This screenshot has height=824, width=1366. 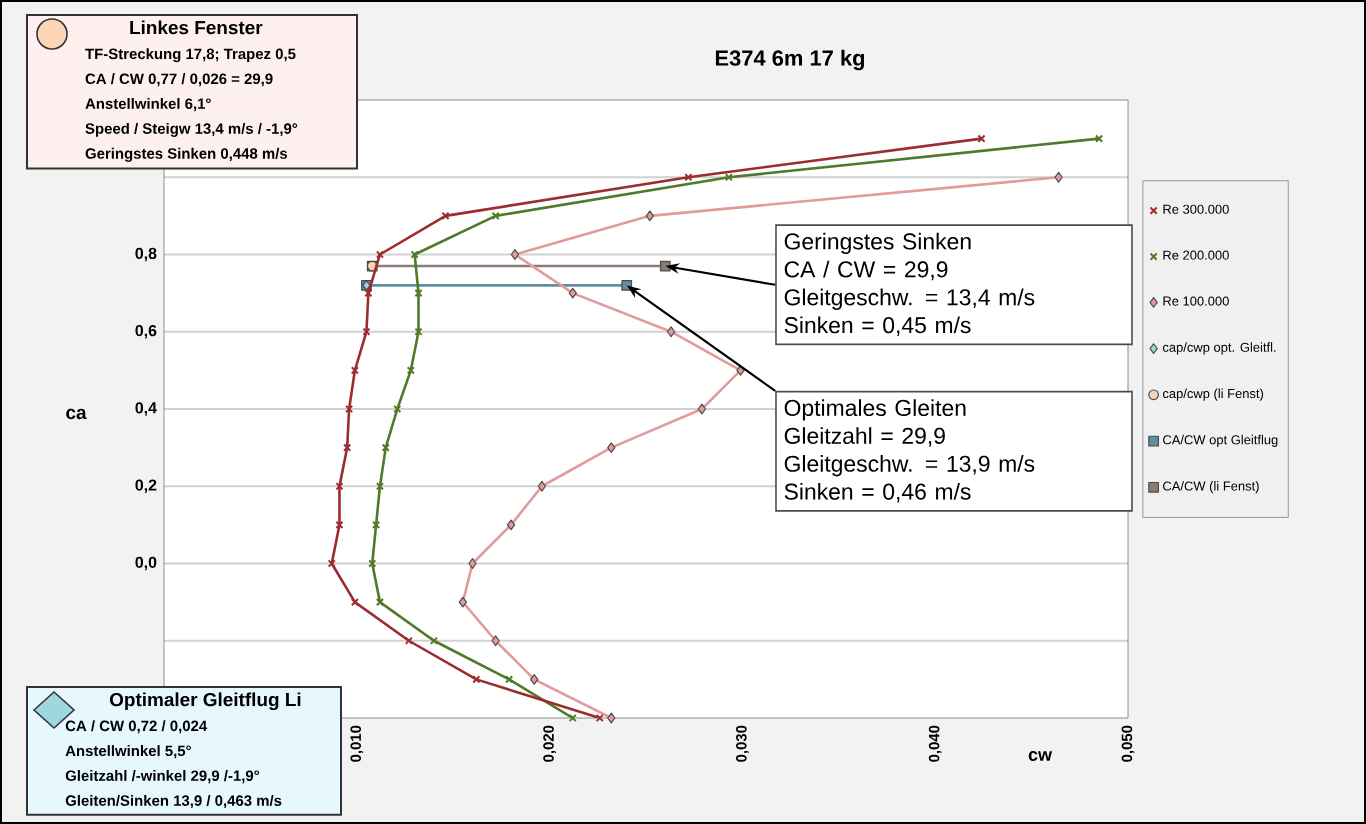 I want to click on annotation: Sinken = 0,45 m/s, so click(x=877, y=326).